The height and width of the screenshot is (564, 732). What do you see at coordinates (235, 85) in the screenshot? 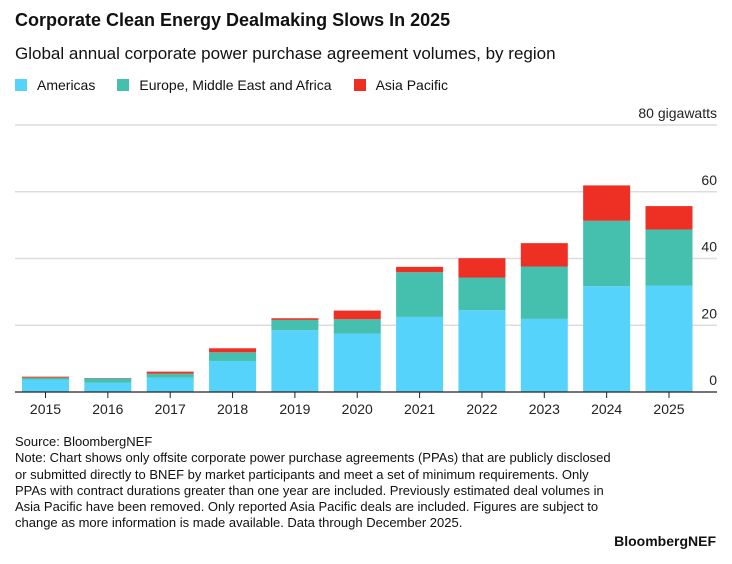
I see `legend-label: Europe, Middle East and Africa` at bounding box center [235, 85].